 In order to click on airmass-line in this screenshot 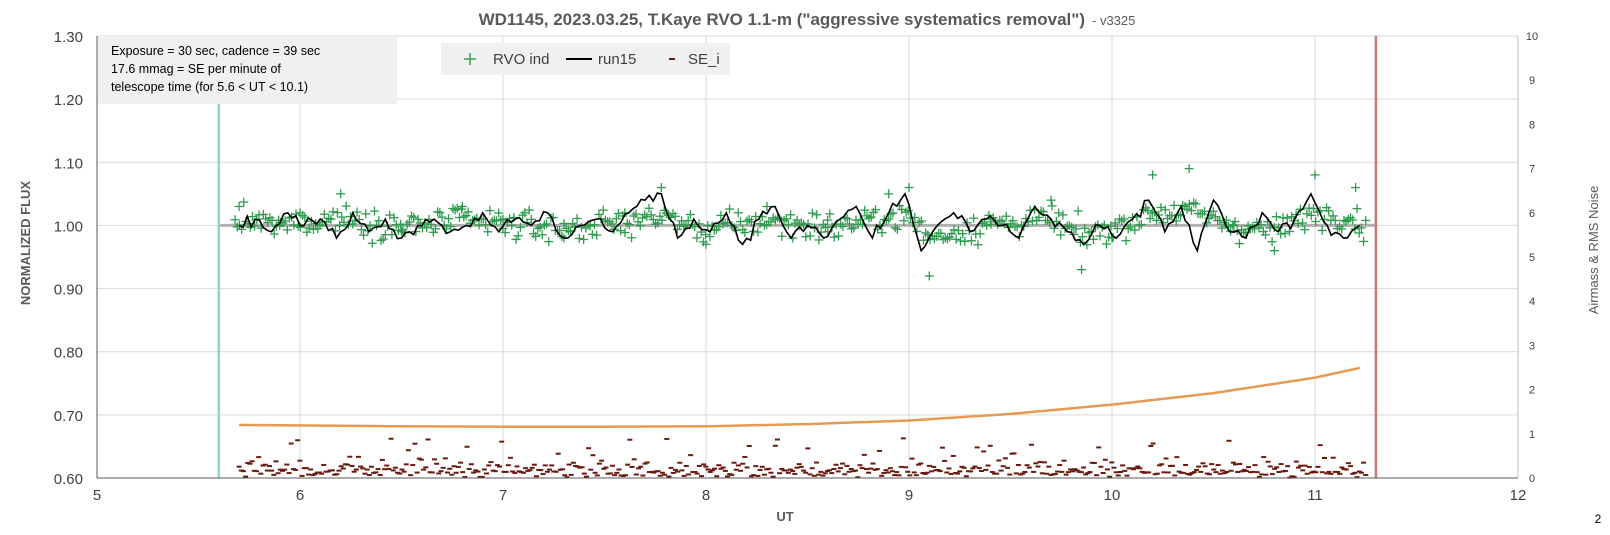, I will do `click(799, 397)`.